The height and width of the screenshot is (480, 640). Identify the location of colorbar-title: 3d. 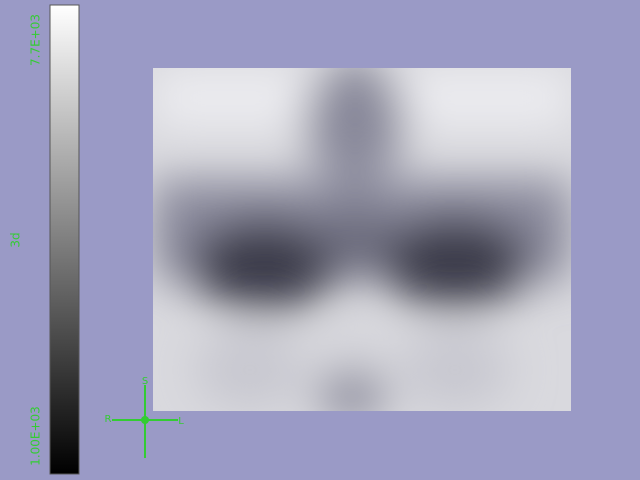
(16, 239).